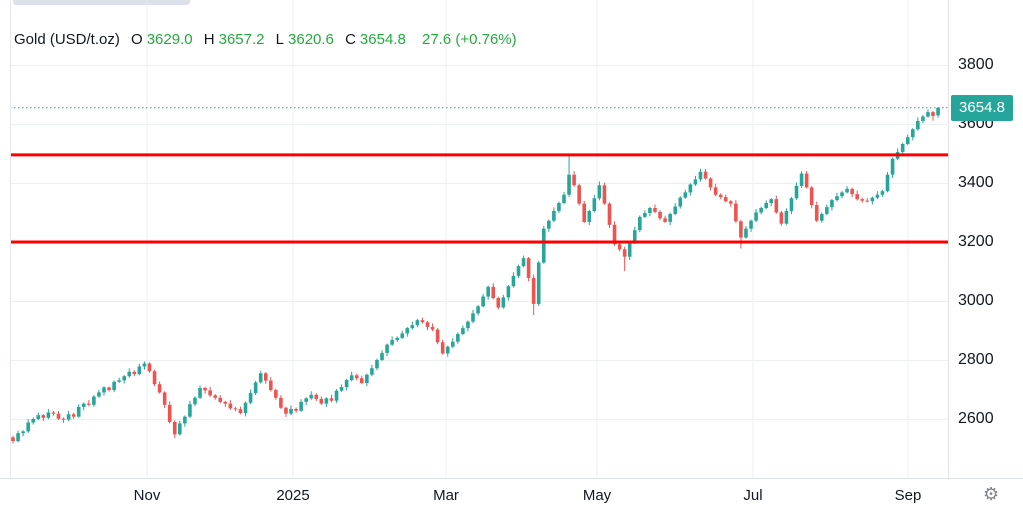 Image resolution: width=1023 pixels, height=512 pixels. What do you see at coordinates (147, 495) in the screenshot?
I see `time-tick-label: Nov` at bounding box center [147, 495].